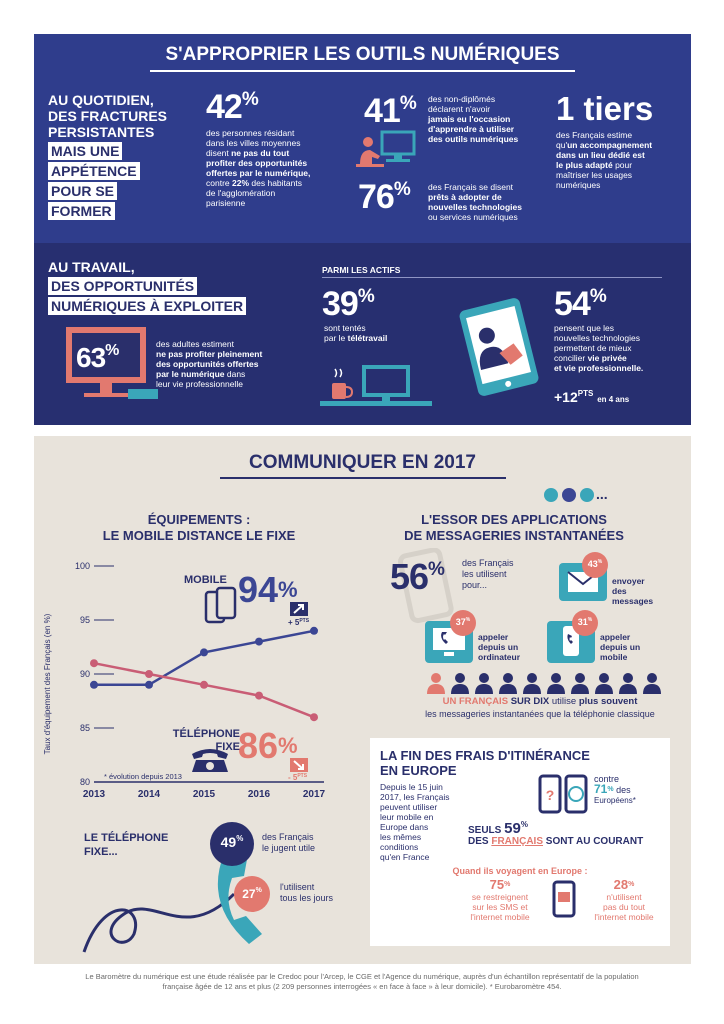 This screenshot has width=724, height=1024. Describe the element at coordinates (258, 173) in the screenshot. I see `stat-text-bold: offertes par le numérique,` at that location.